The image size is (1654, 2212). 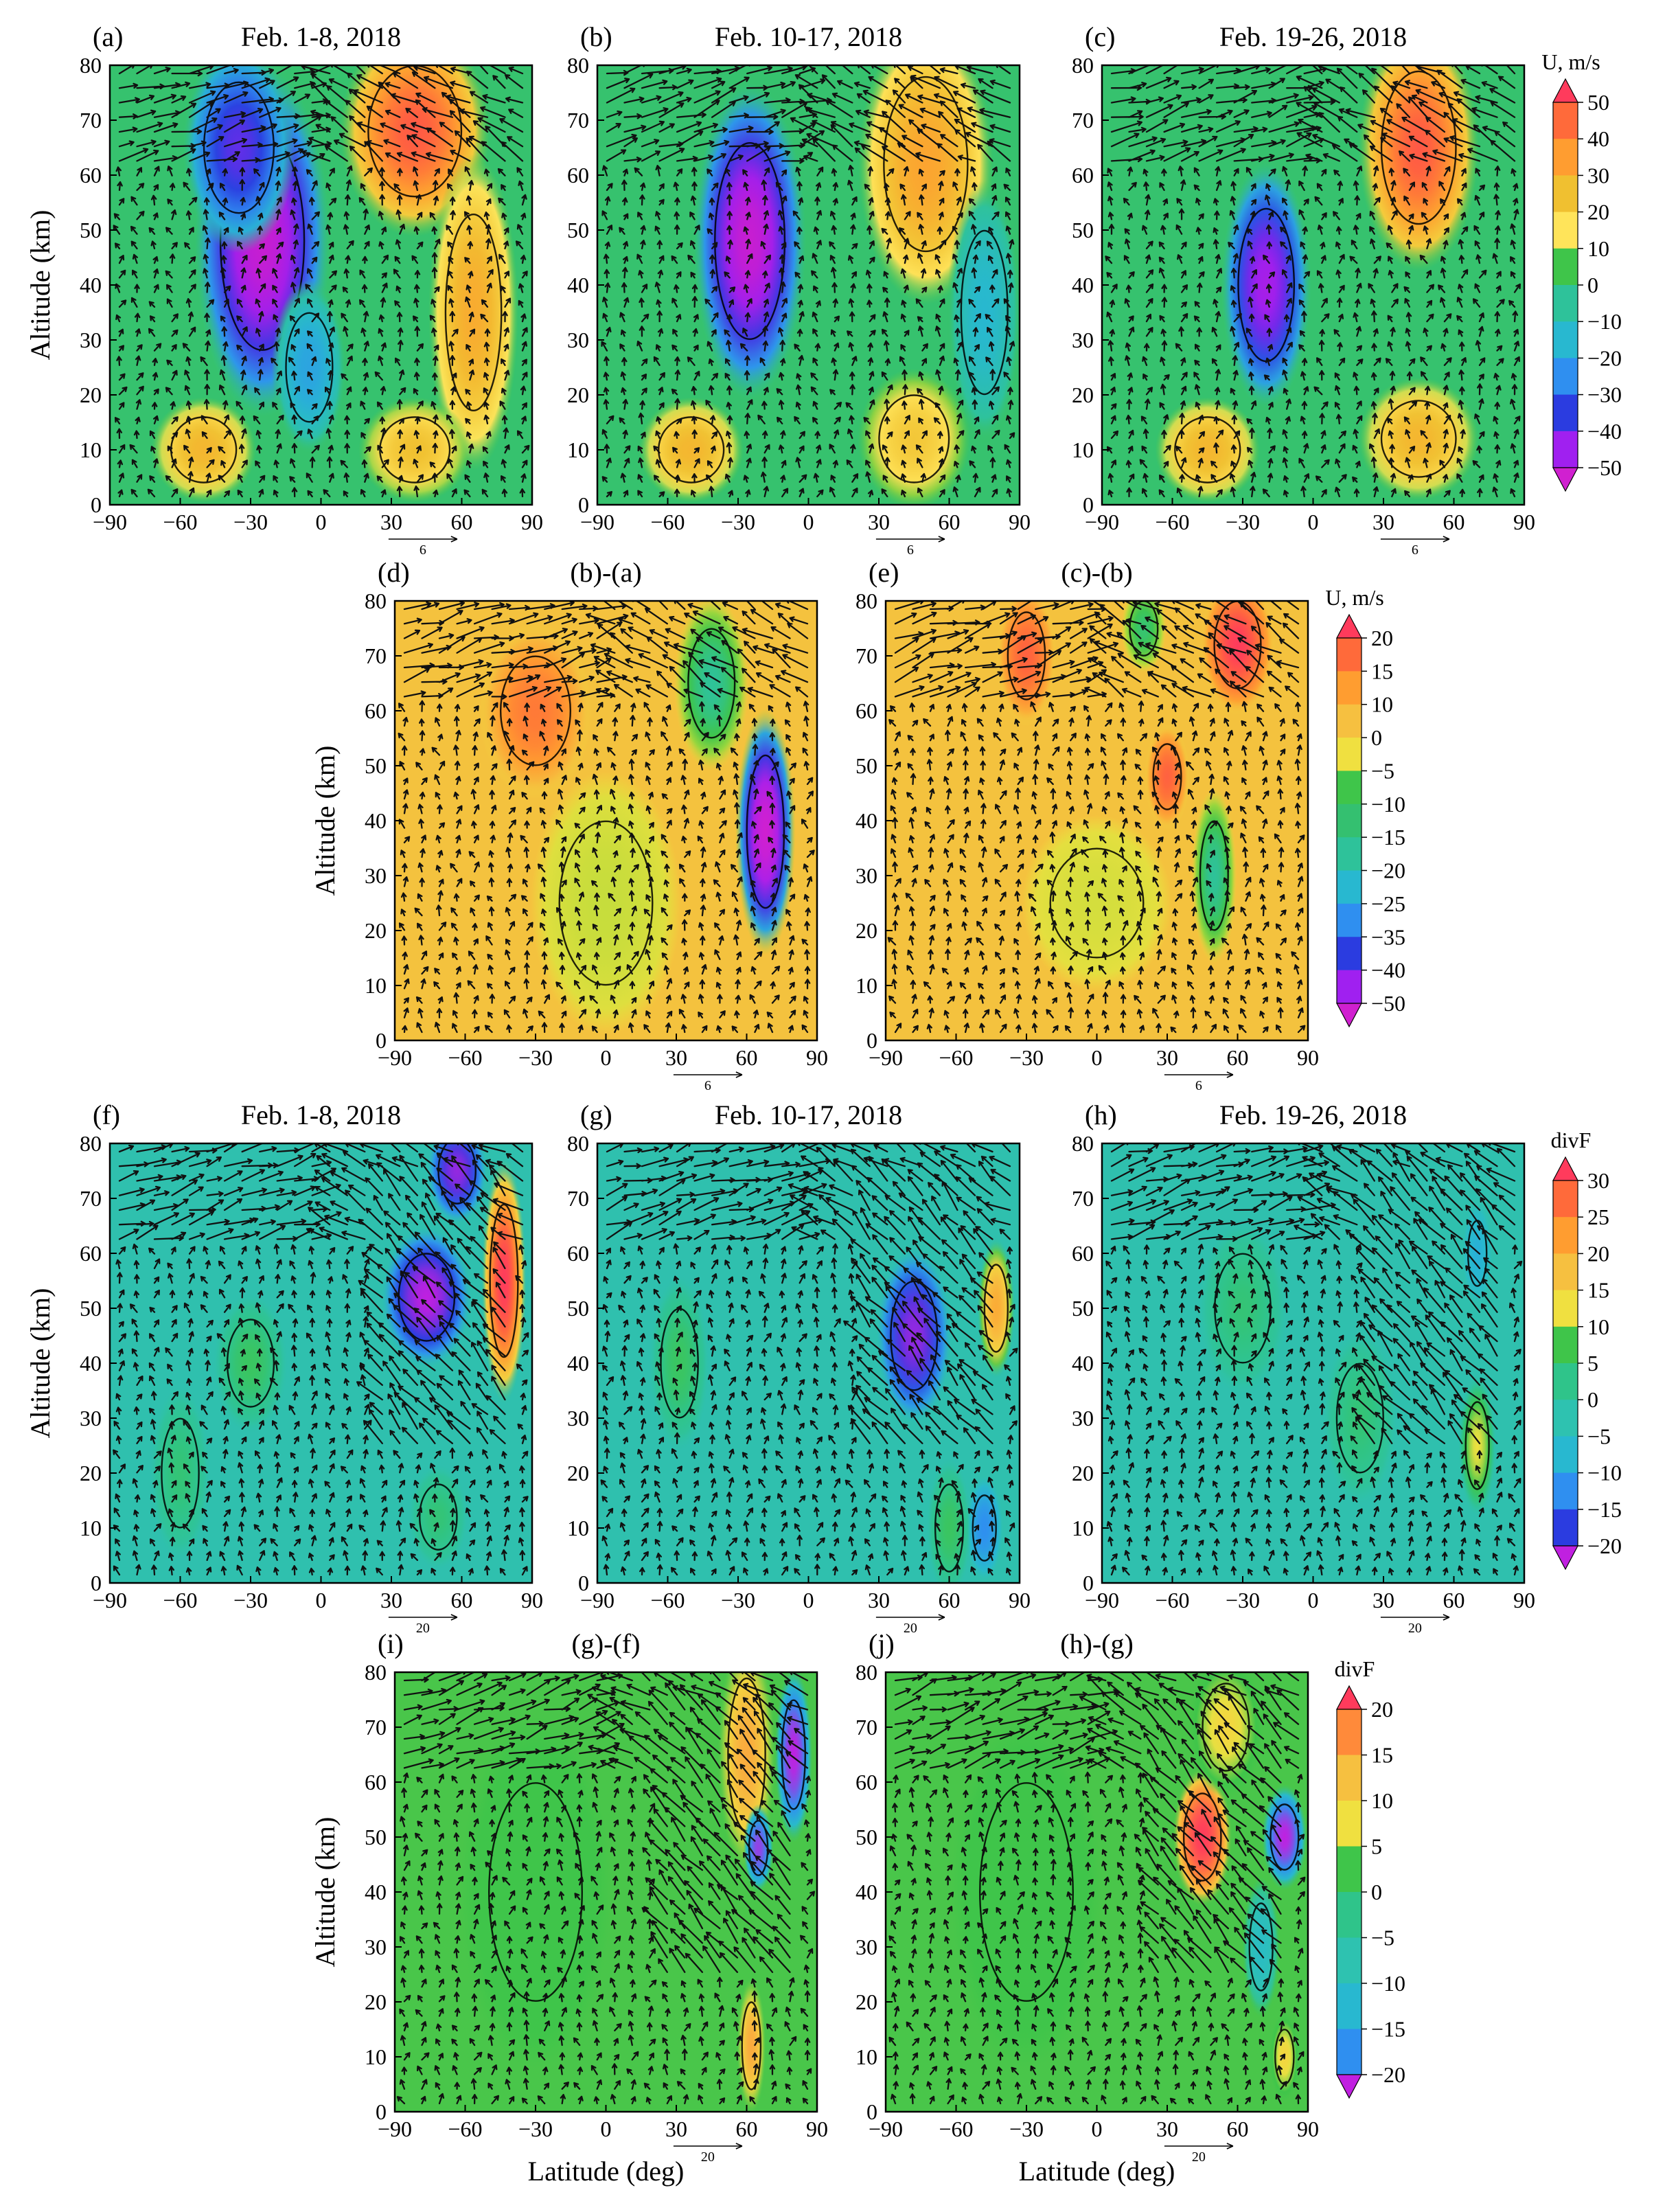 I want to click on ytick-label-j-40: 40, so click(x=866, y=1892).